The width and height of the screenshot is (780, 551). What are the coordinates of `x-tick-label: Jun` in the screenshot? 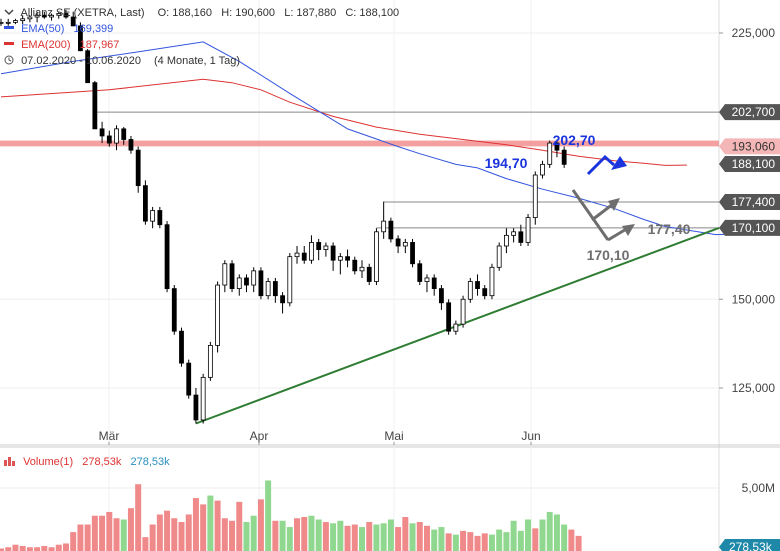 It's located at (530, 436).